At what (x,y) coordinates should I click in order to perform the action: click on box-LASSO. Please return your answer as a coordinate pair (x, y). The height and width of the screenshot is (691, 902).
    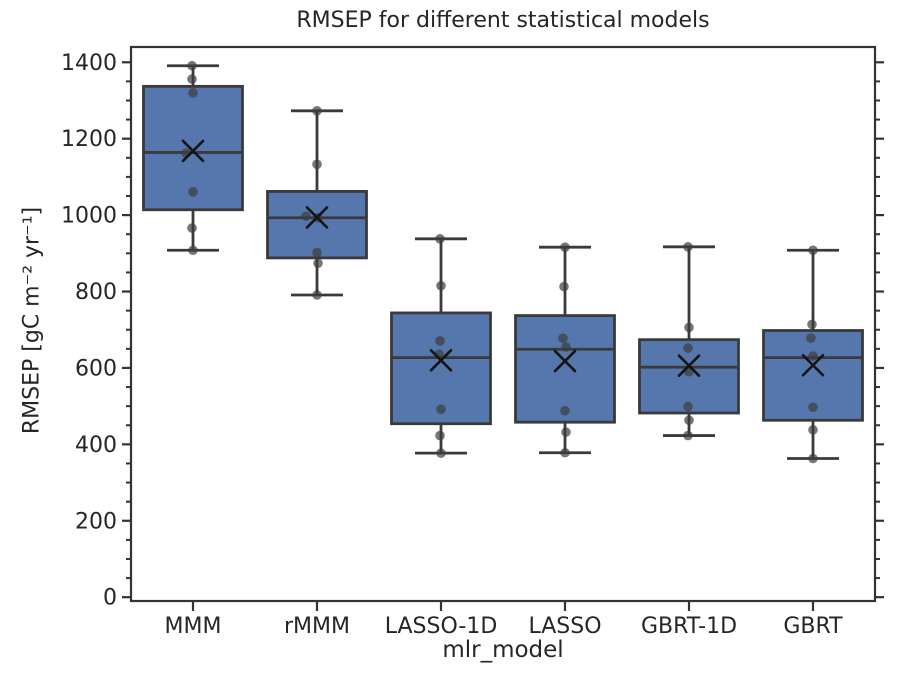
    Looking at the image, I should click on (565, 369).